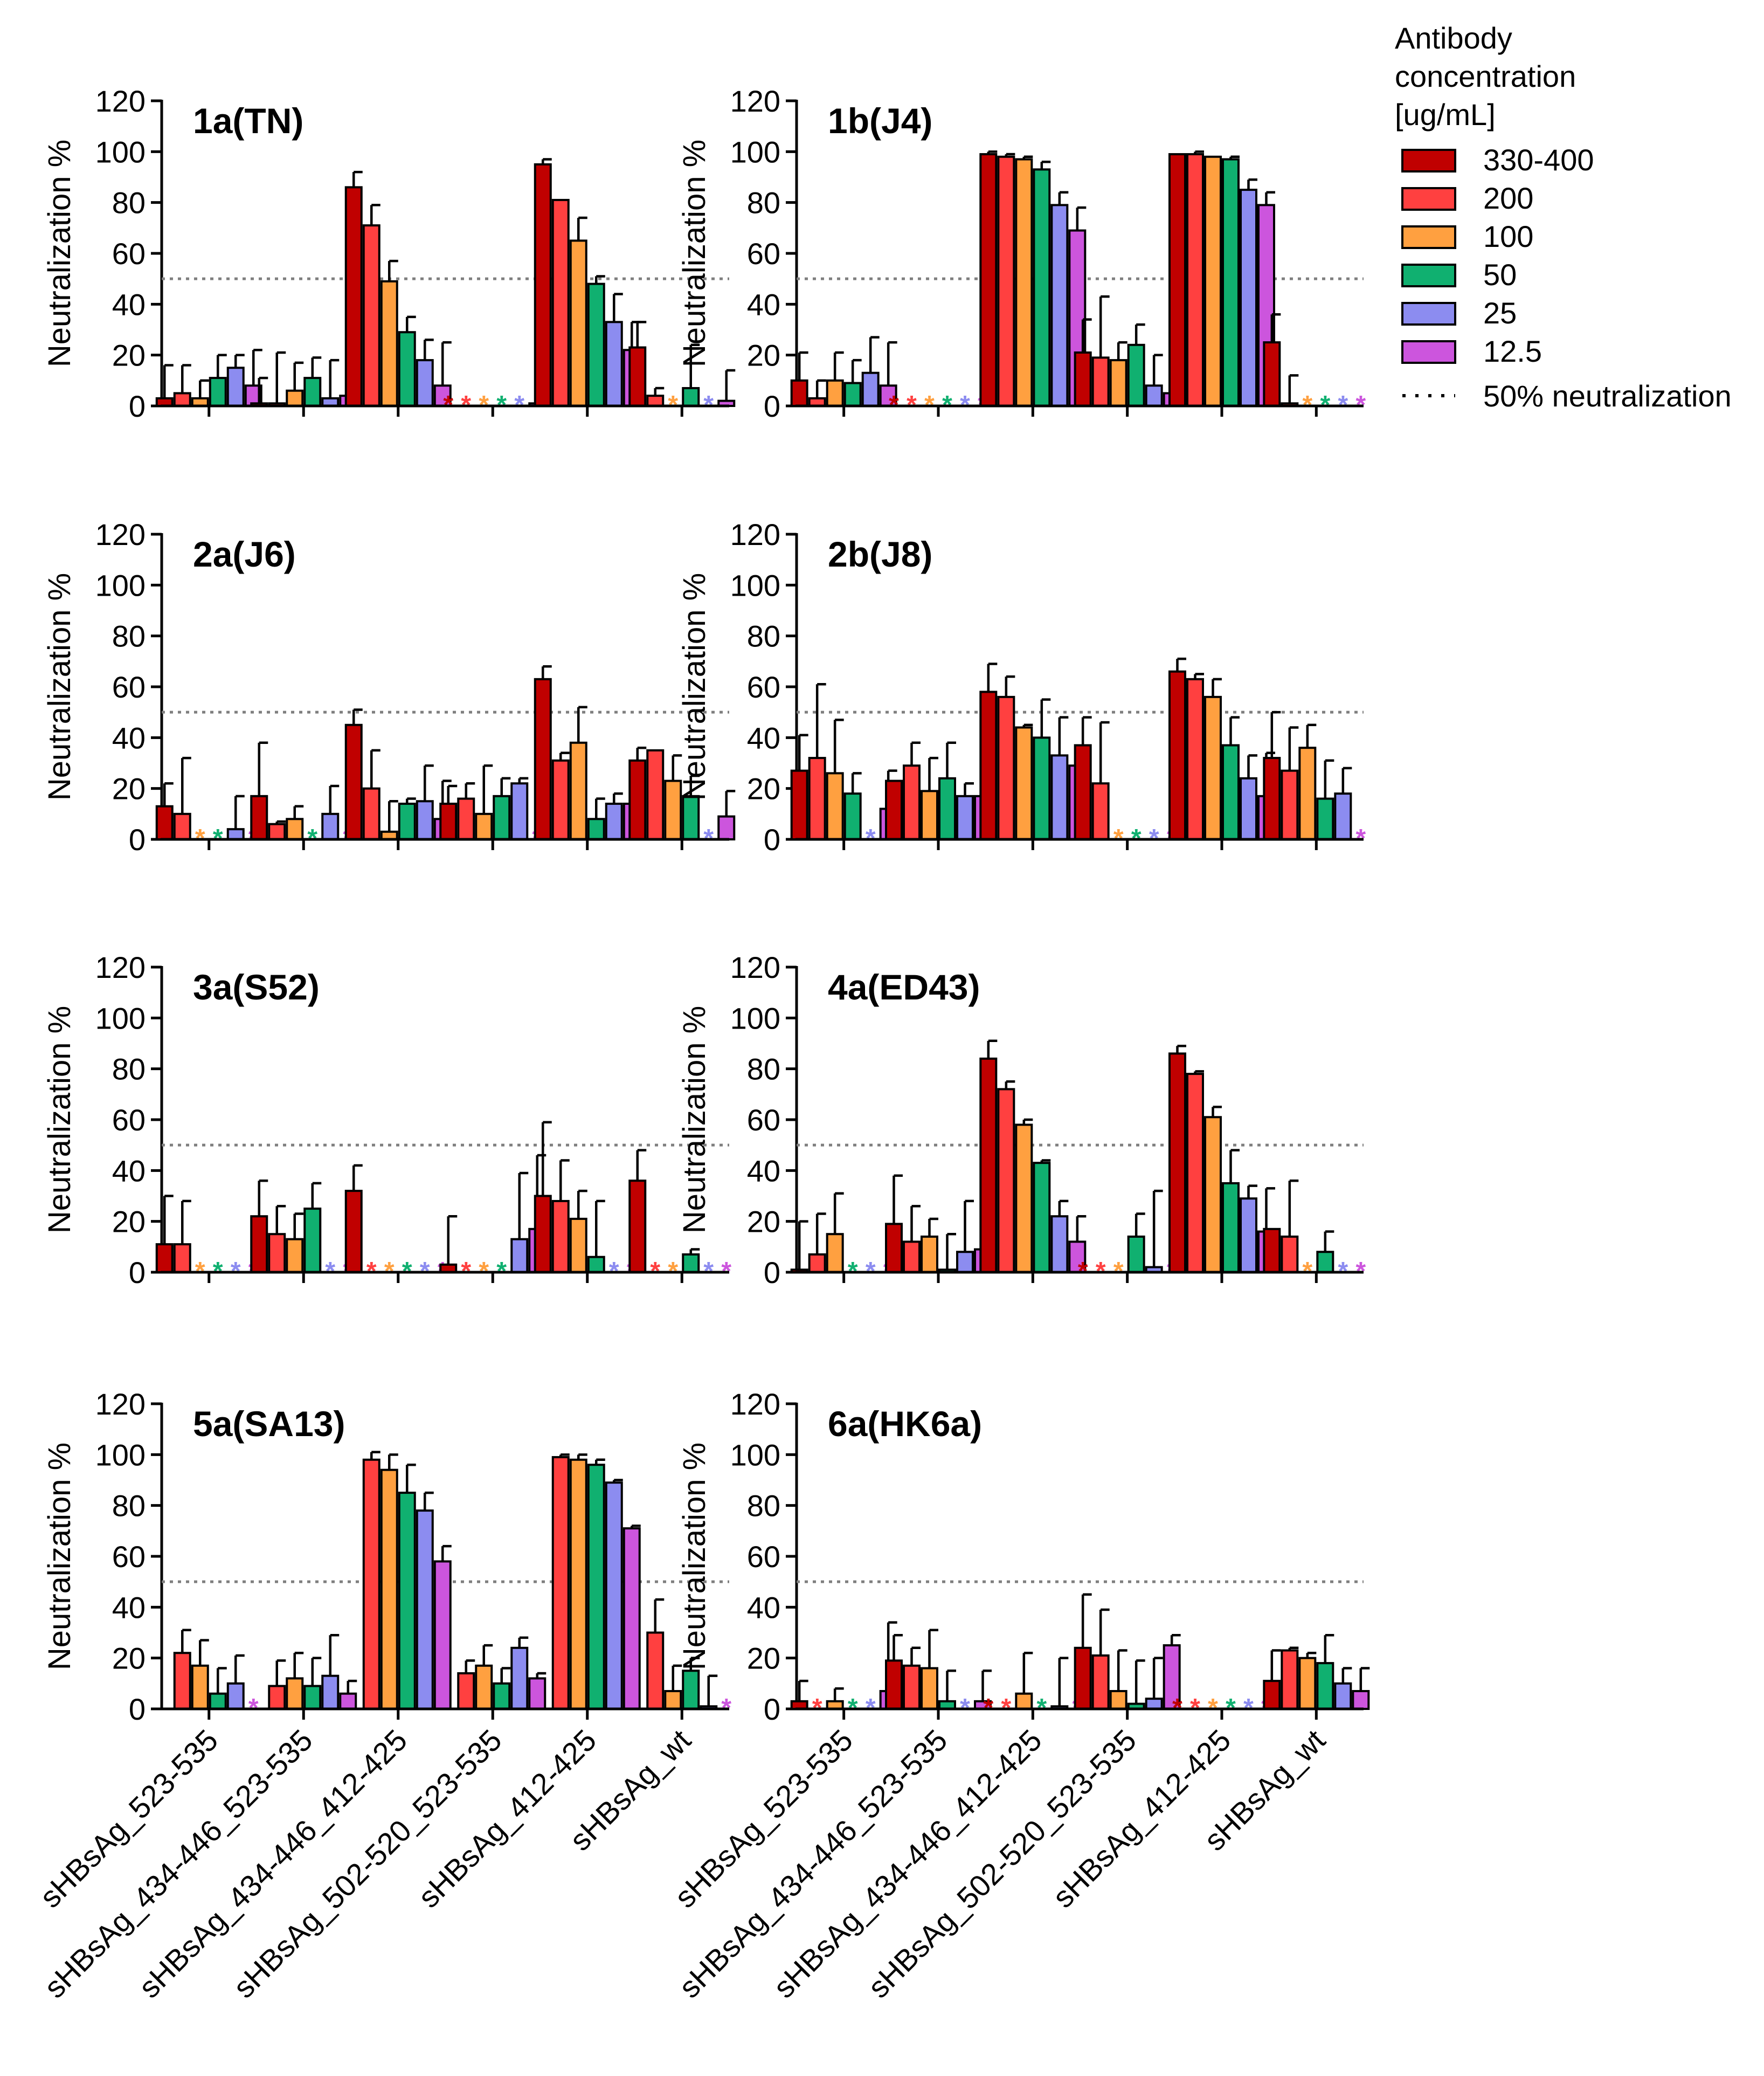 The width and height of the screenshot is (1764, 2076). What do you see at coordinates (1485, 76) in the screenshot?
I see `legend-title-line: concentration` at bounding box center [1485, 76].